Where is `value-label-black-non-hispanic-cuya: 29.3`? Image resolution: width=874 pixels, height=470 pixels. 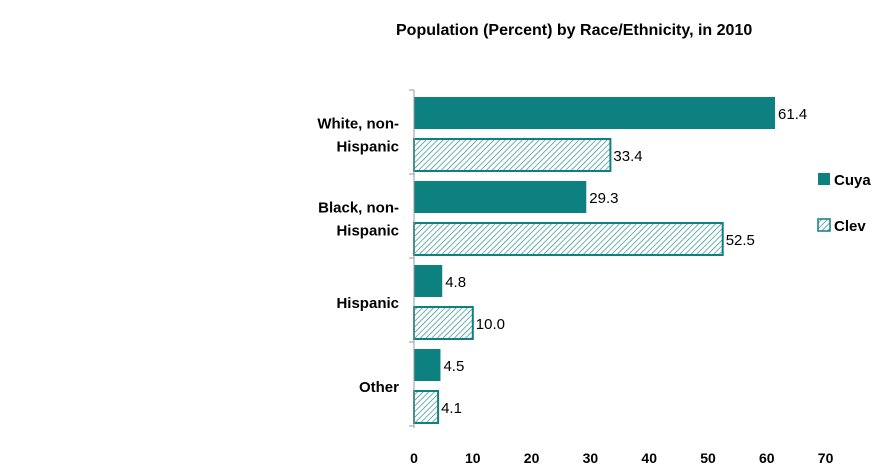
value-label-black-non-hispanic-cuya: 29.3 is located at coordinates (603, 198).